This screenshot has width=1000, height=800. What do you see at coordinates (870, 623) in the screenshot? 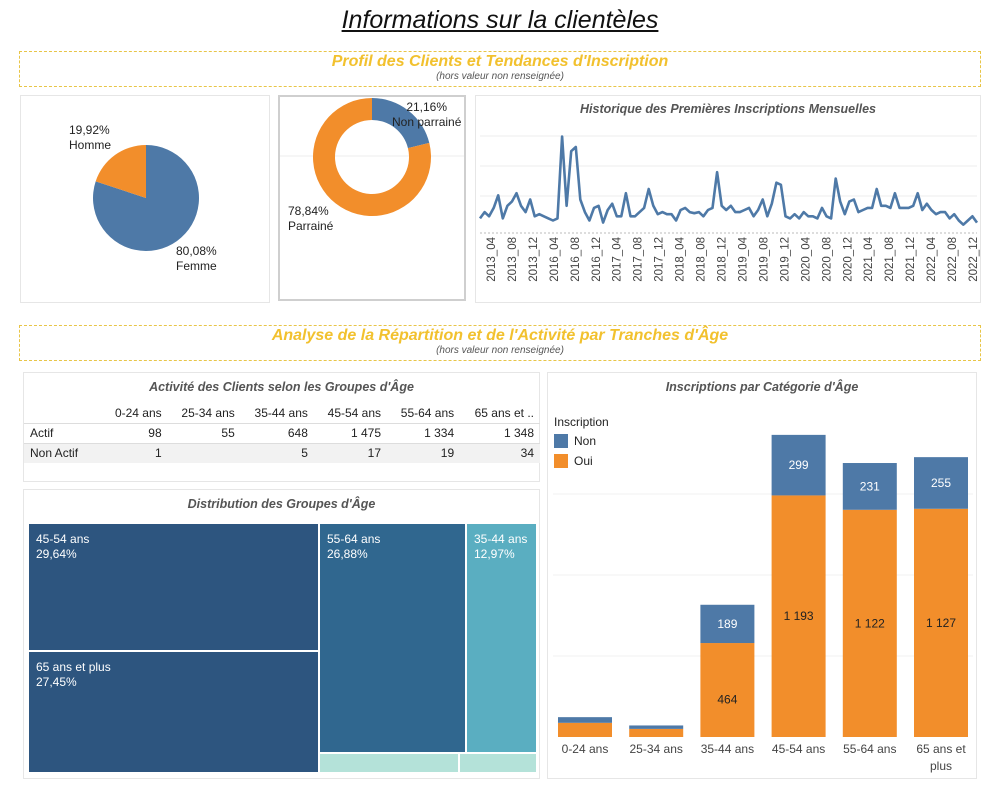
I see `bar-data-label: 1 122` at bounding box center [870, 623].